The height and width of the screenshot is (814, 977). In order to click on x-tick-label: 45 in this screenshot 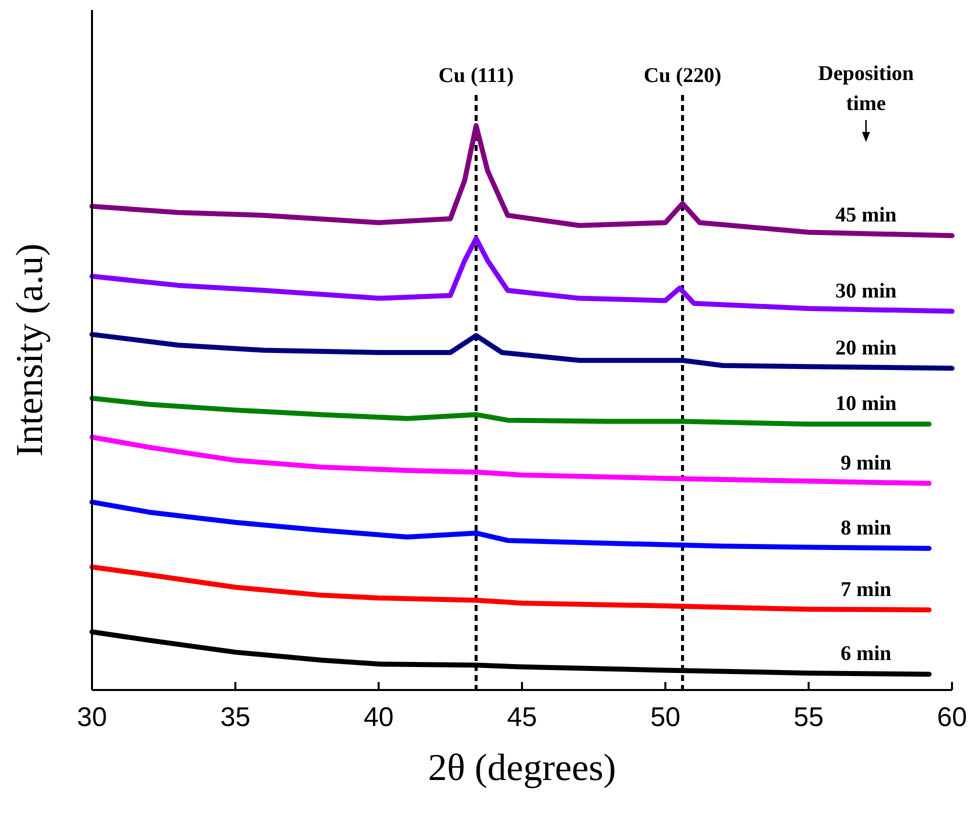, I will do `click(522, 717)`.